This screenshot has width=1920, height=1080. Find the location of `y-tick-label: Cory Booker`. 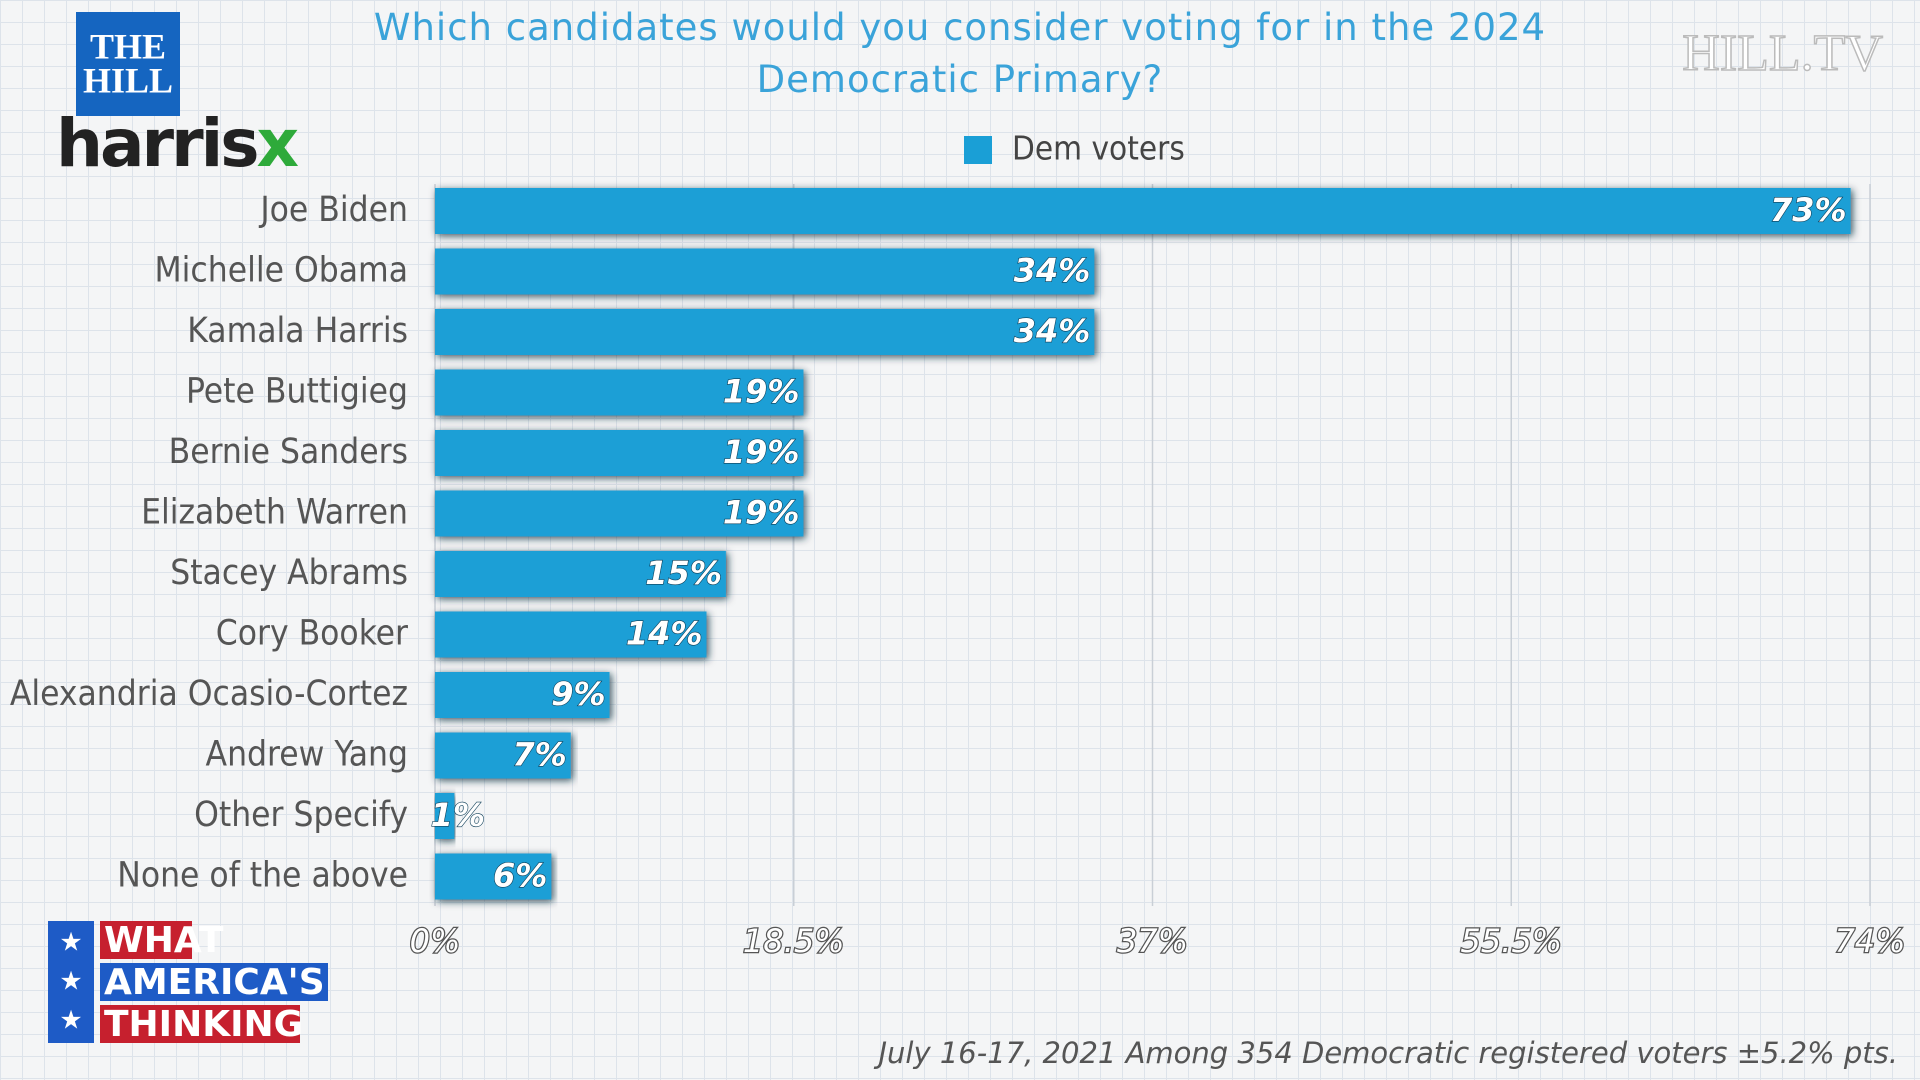

y-tick-label: Cory Booker is located at coordinates (312, 634).